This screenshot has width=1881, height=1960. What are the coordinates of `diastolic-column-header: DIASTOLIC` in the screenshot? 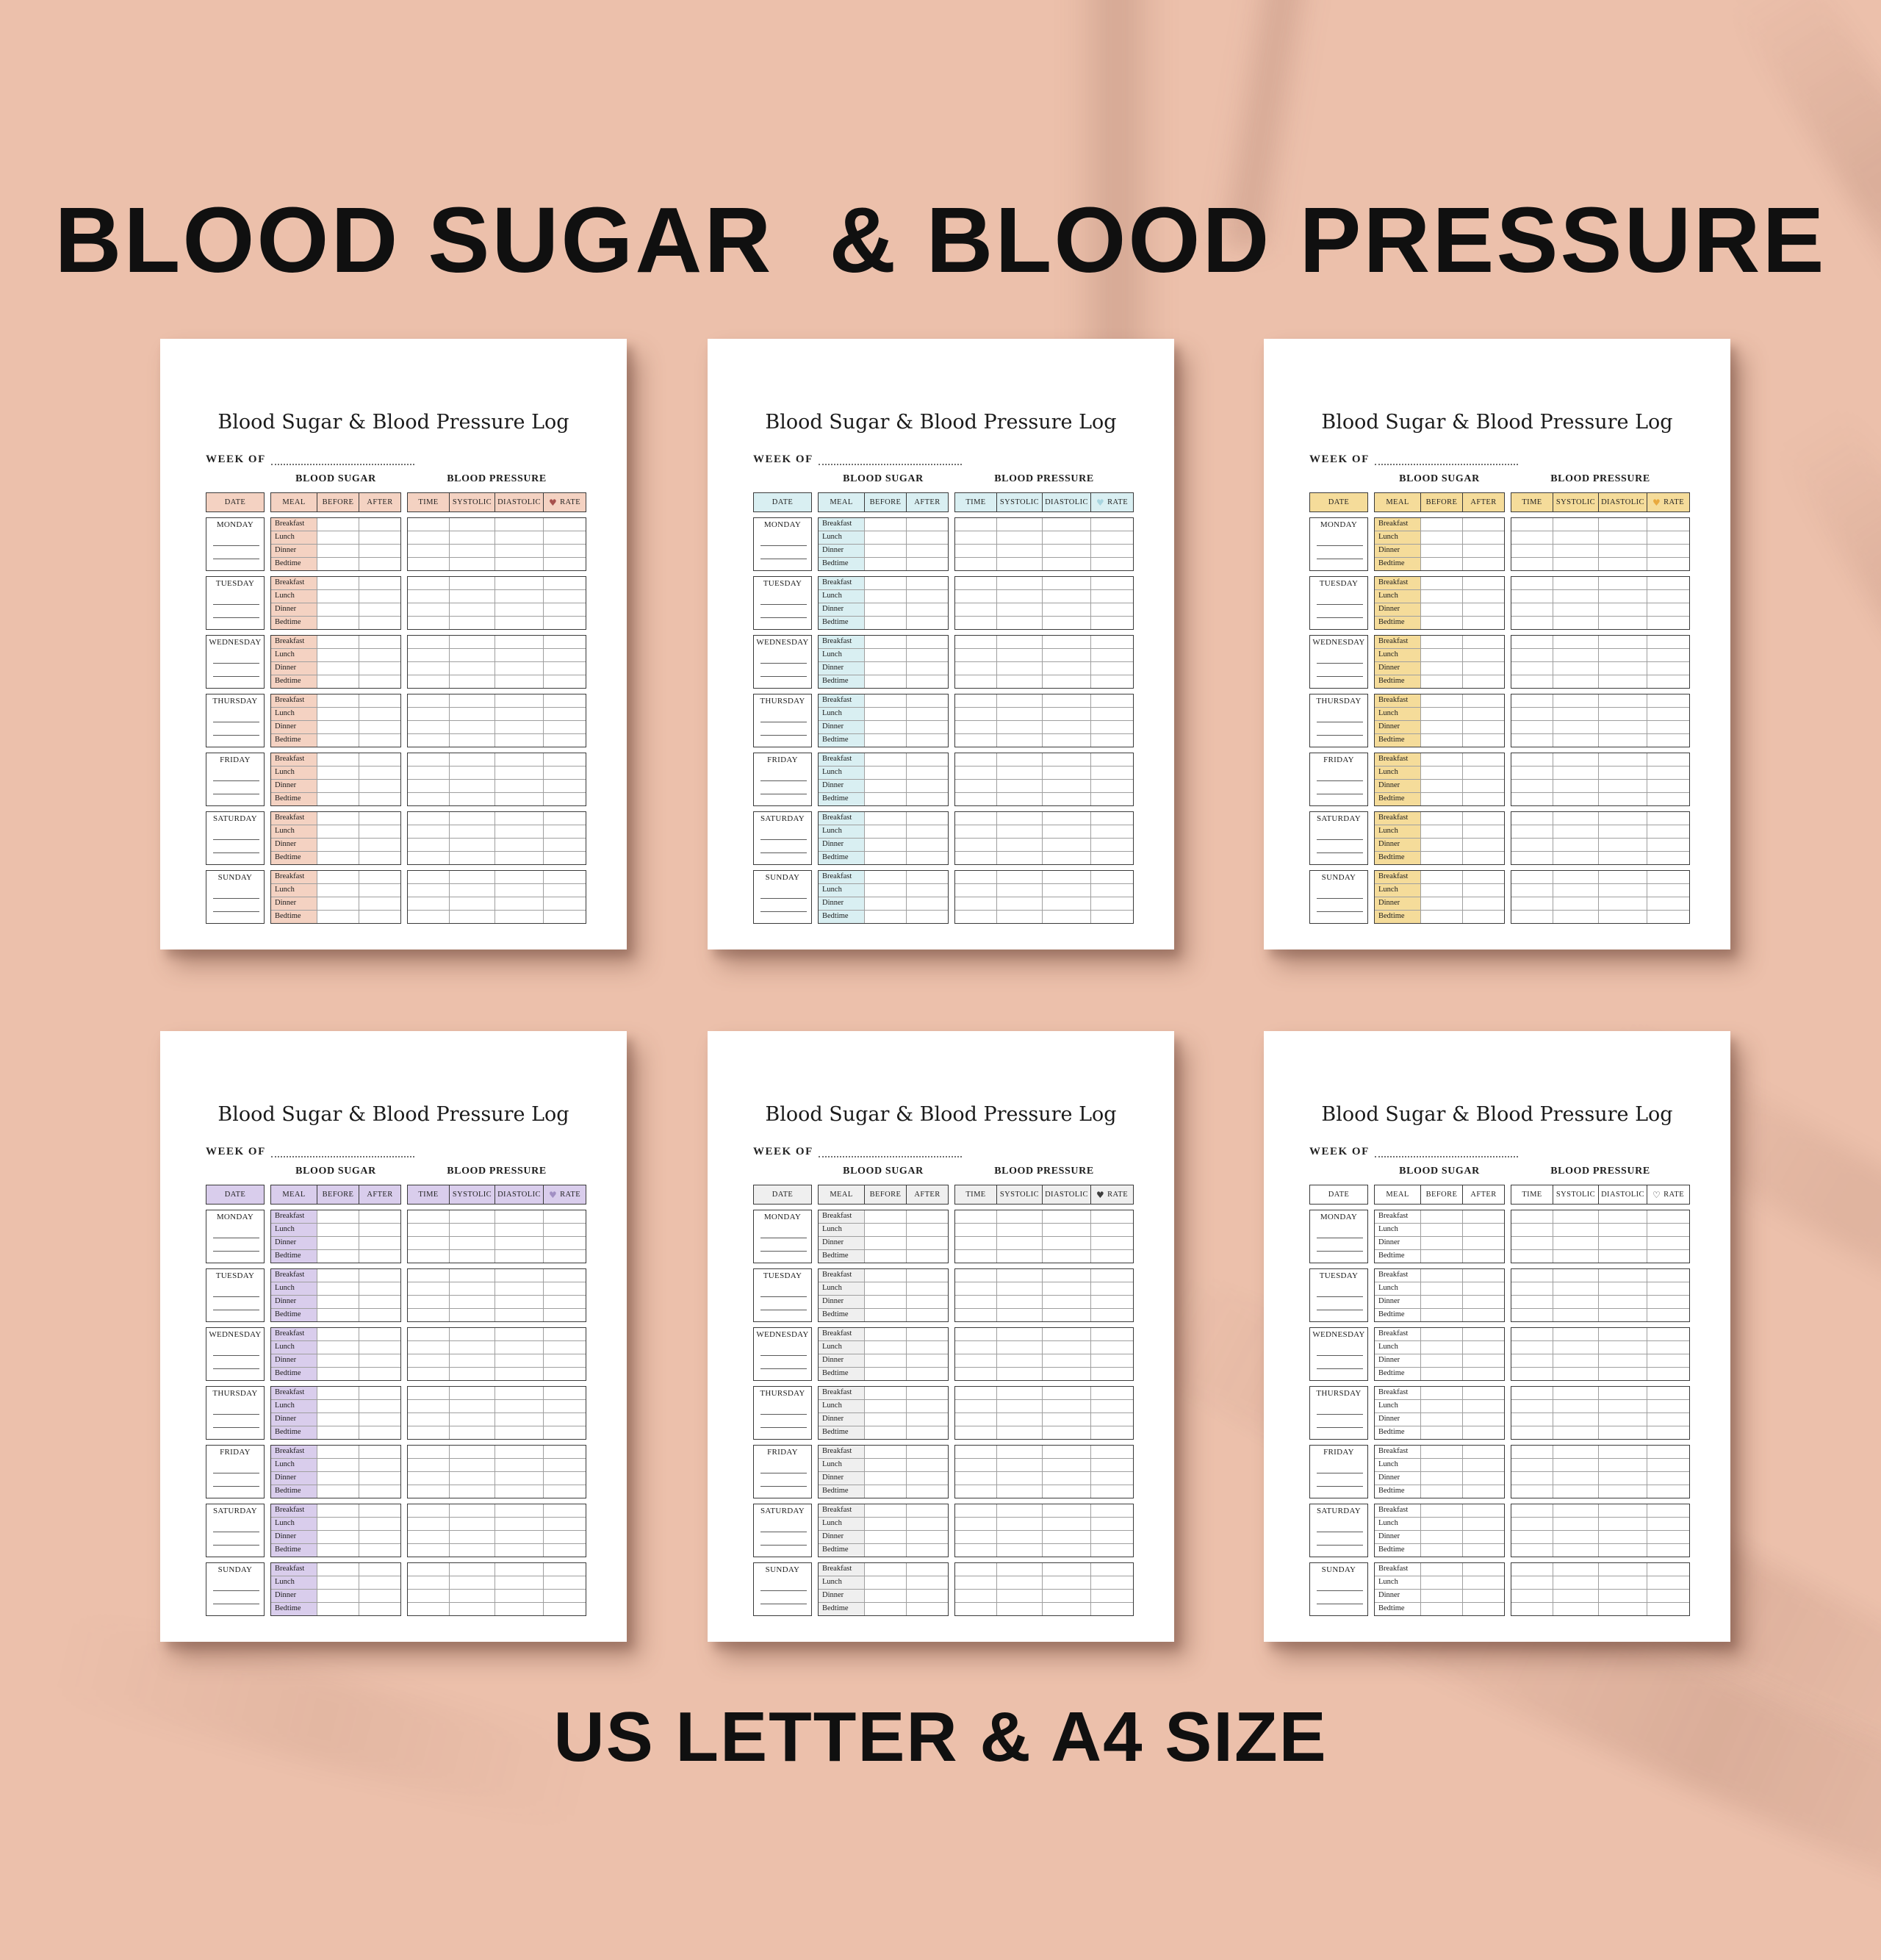 It's located at (1066, 1195).